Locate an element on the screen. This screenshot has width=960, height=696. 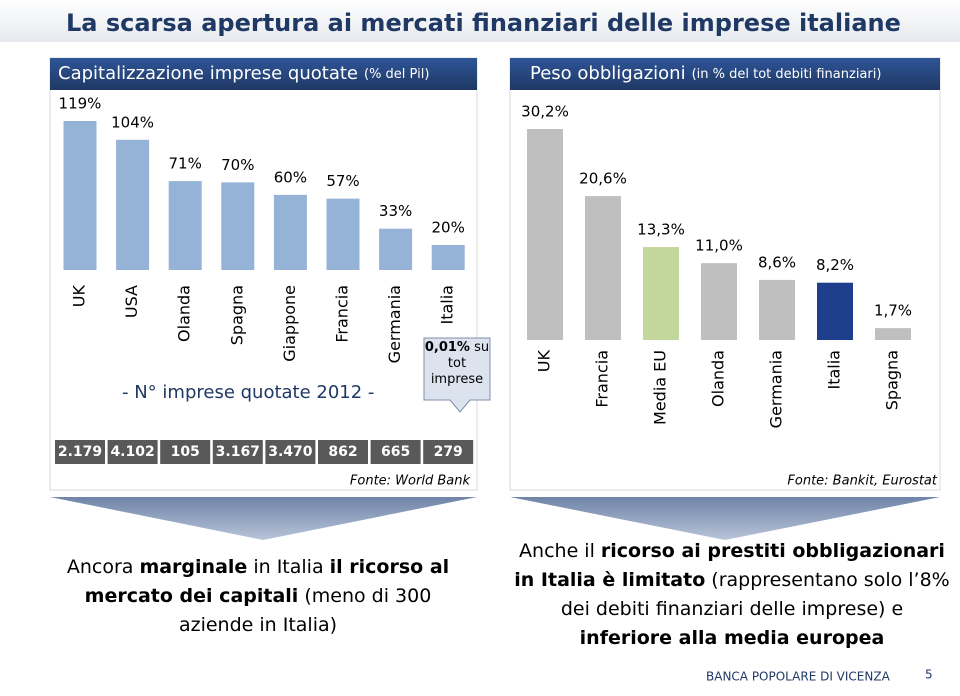
source: Fonte: Bankit, Eurostat is located at coordinates (862, 481).